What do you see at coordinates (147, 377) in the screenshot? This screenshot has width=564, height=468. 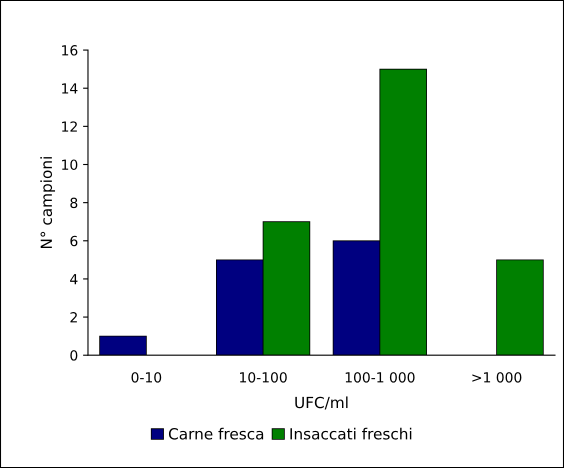 I see `x-tick-label: 0-10` at bounding box center [147, 377].